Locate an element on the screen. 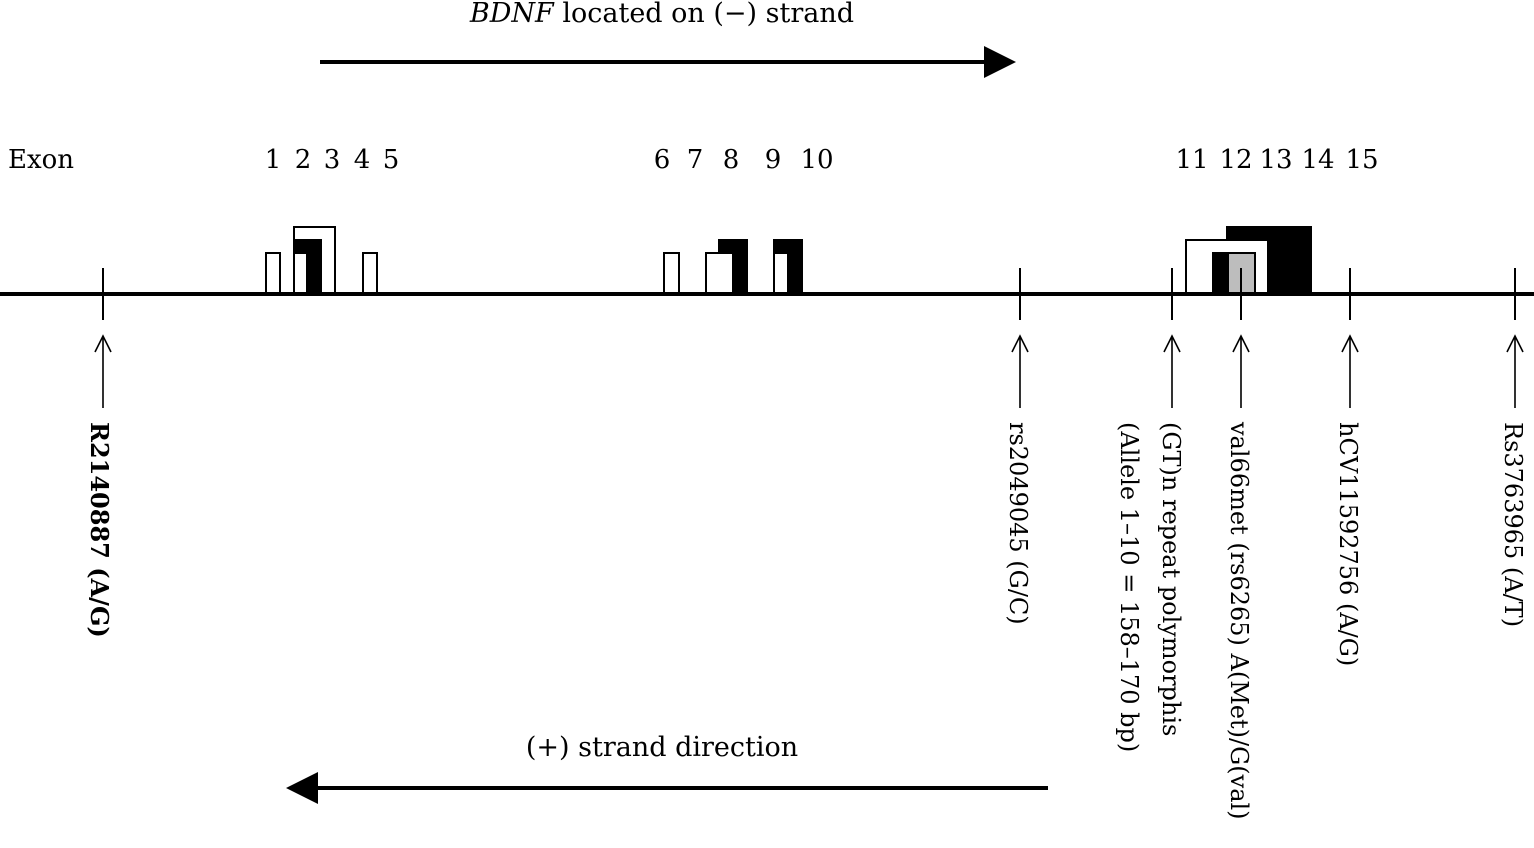 Image resolution: width=1534 pixels, height=848 pixels. marker-label-val66met: val66met (rs6265) A(Met)/G(val) is located at coordinates (1239, 620).